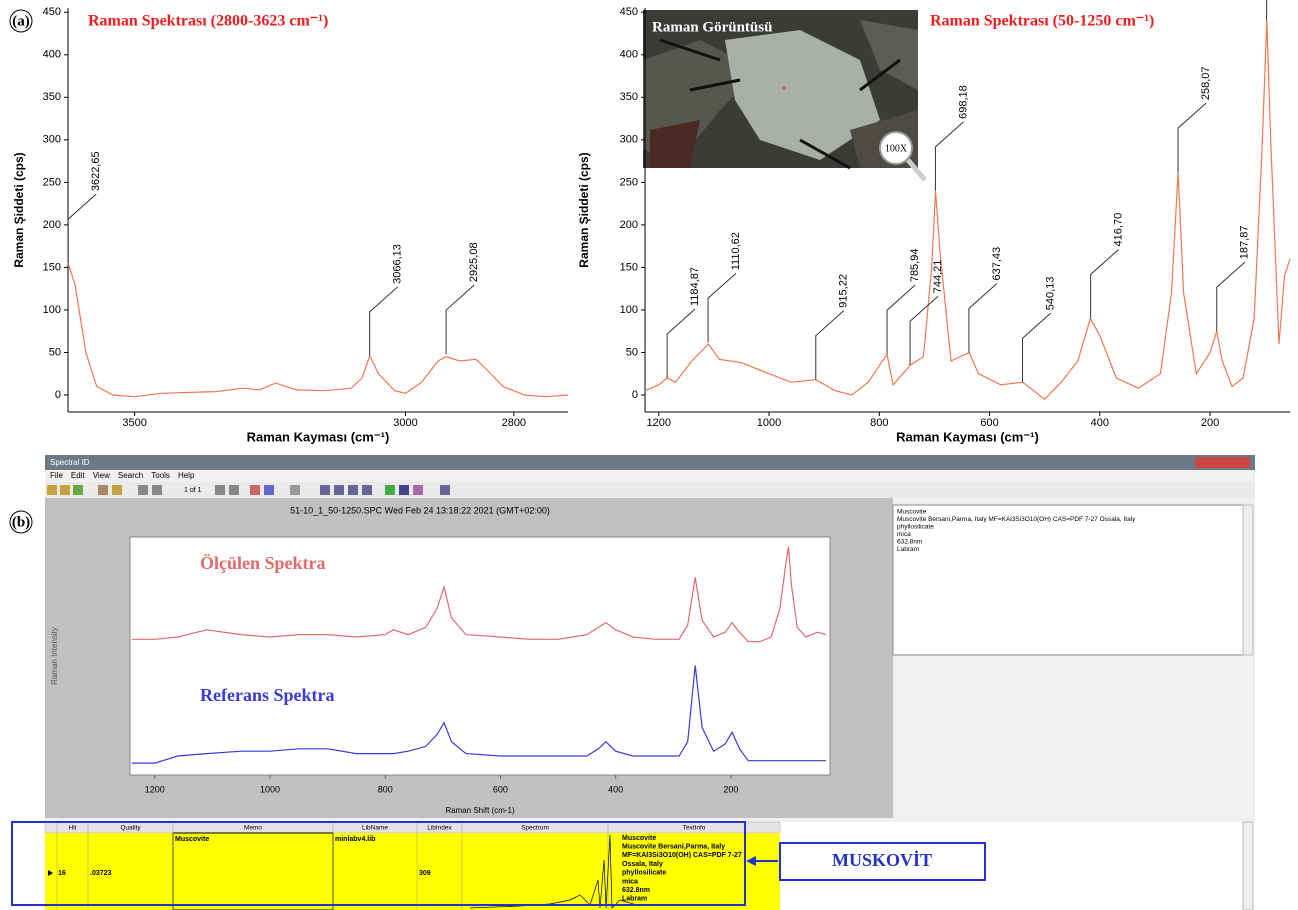 This screenshot has width=1298, height=910. What do you see at coordinates (912, 512) in the screenshot?
I see `info-line: Muscovite` at bounding box center [912, 512].